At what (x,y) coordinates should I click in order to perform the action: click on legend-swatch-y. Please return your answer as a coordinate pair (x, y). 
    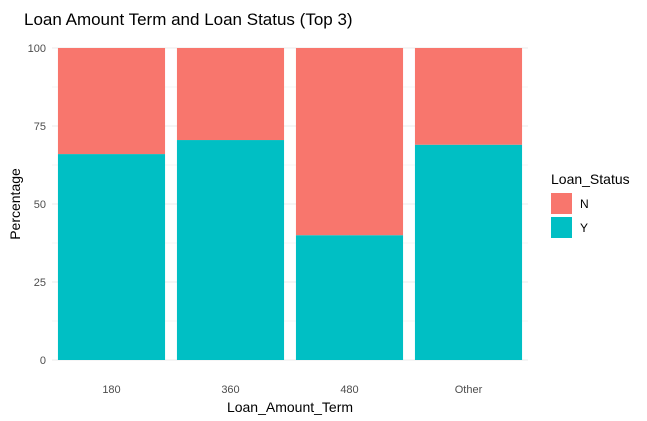
    Looking at the image, I should click on (561, 227).